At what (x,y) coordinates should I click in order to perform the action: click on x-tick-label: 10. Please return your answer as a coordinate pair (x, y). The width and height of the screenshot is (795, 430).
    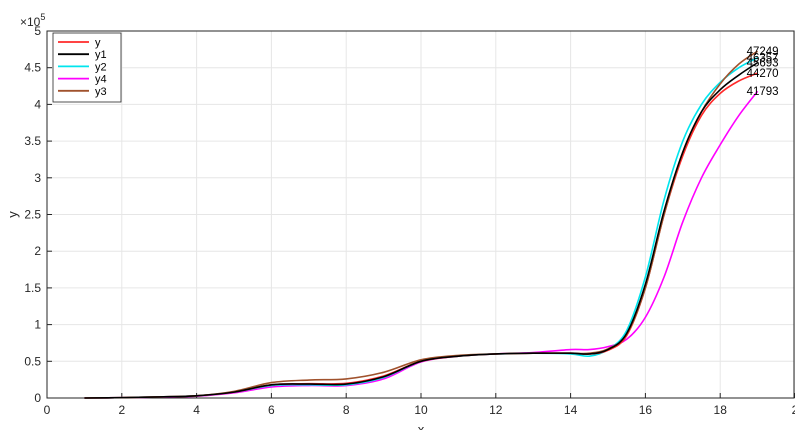
    Looking at the image, I should click on (421, 410).